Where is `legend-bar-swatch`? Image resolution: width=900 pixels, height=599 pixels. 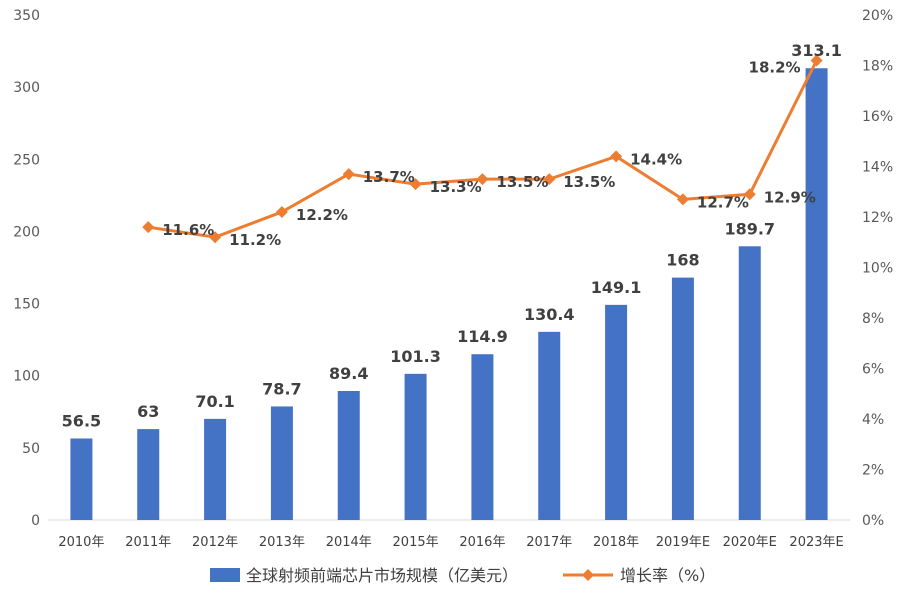
legend-bar-swatch is located at coordinates (225, 575).